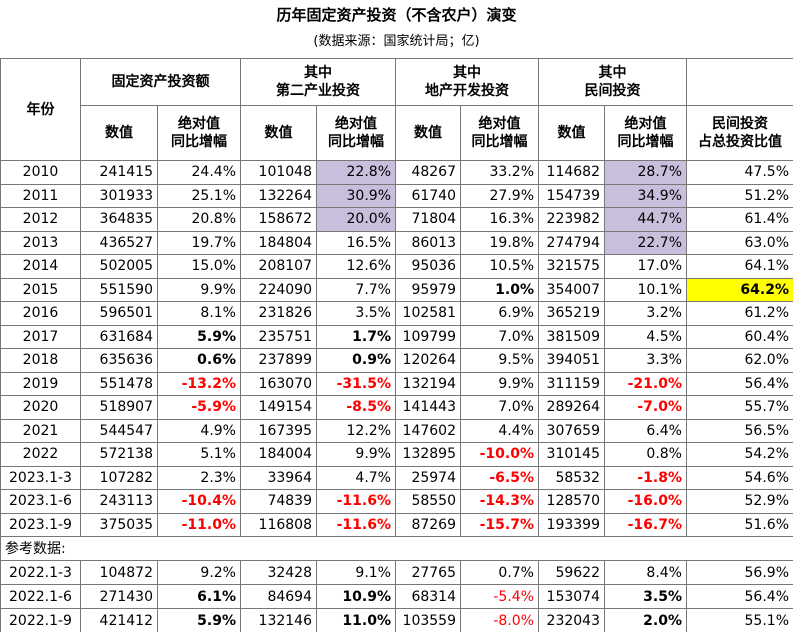  Describe the element at coordinates (356, 124) in the screenshot. I see `header-line: 绝对值` at that location.